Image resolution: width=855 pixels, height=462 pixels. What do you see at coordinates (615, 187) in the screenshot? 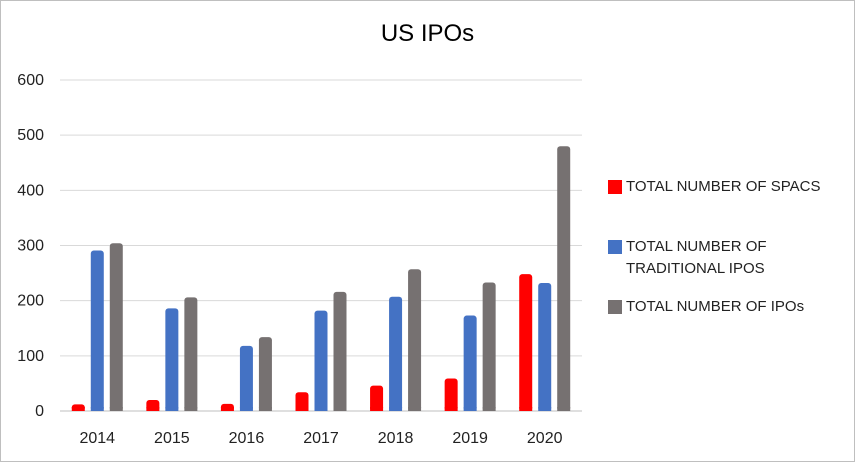
I see `legend-swatch-spacs` at bounding box center [615, 187].